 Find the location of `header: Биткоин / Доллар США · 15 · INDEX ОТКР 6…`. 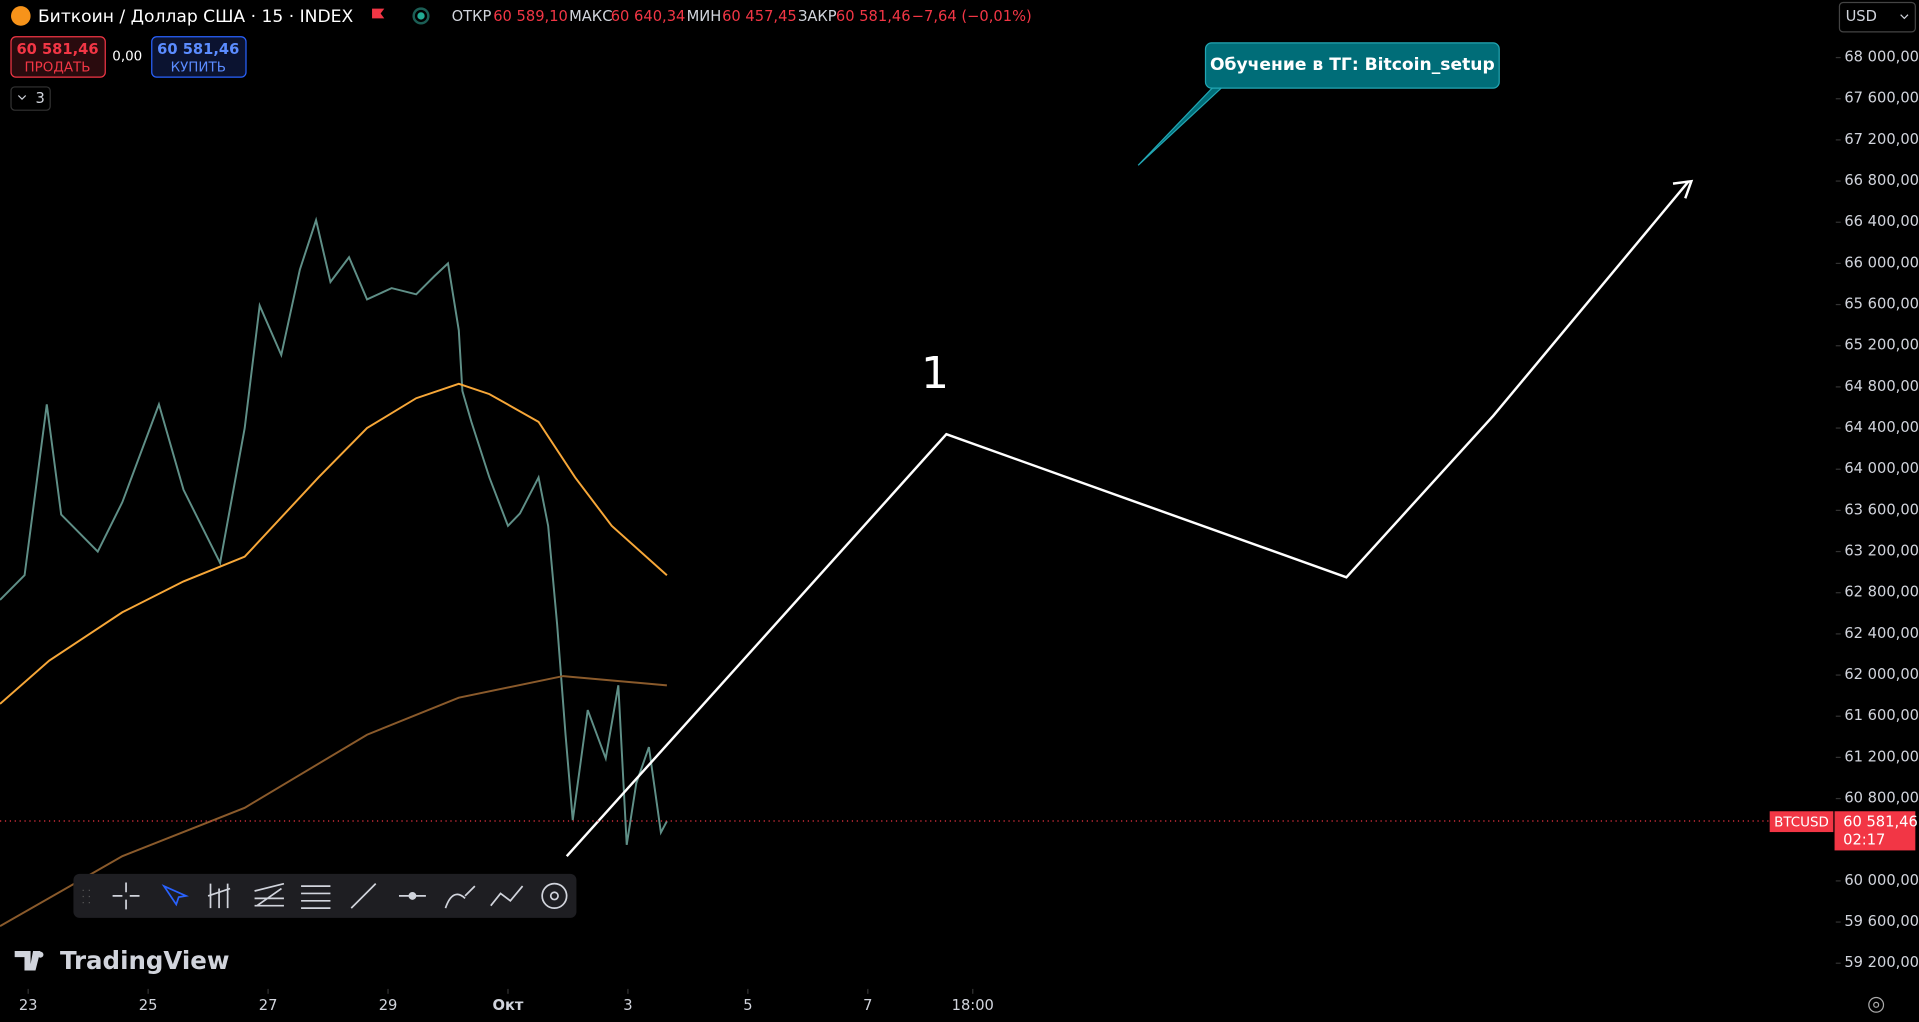

header: Биткоин / Доллар США · 15 · INDEX ОТКР 6… is located at coordinates (963, 56).